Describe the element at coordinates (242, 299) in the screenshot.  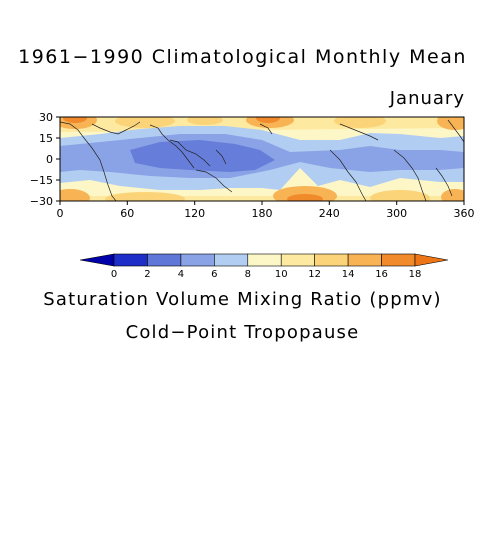
I see `caption-line-1: Saturation Volume Mixing Ratio (ppmv)` at that location.